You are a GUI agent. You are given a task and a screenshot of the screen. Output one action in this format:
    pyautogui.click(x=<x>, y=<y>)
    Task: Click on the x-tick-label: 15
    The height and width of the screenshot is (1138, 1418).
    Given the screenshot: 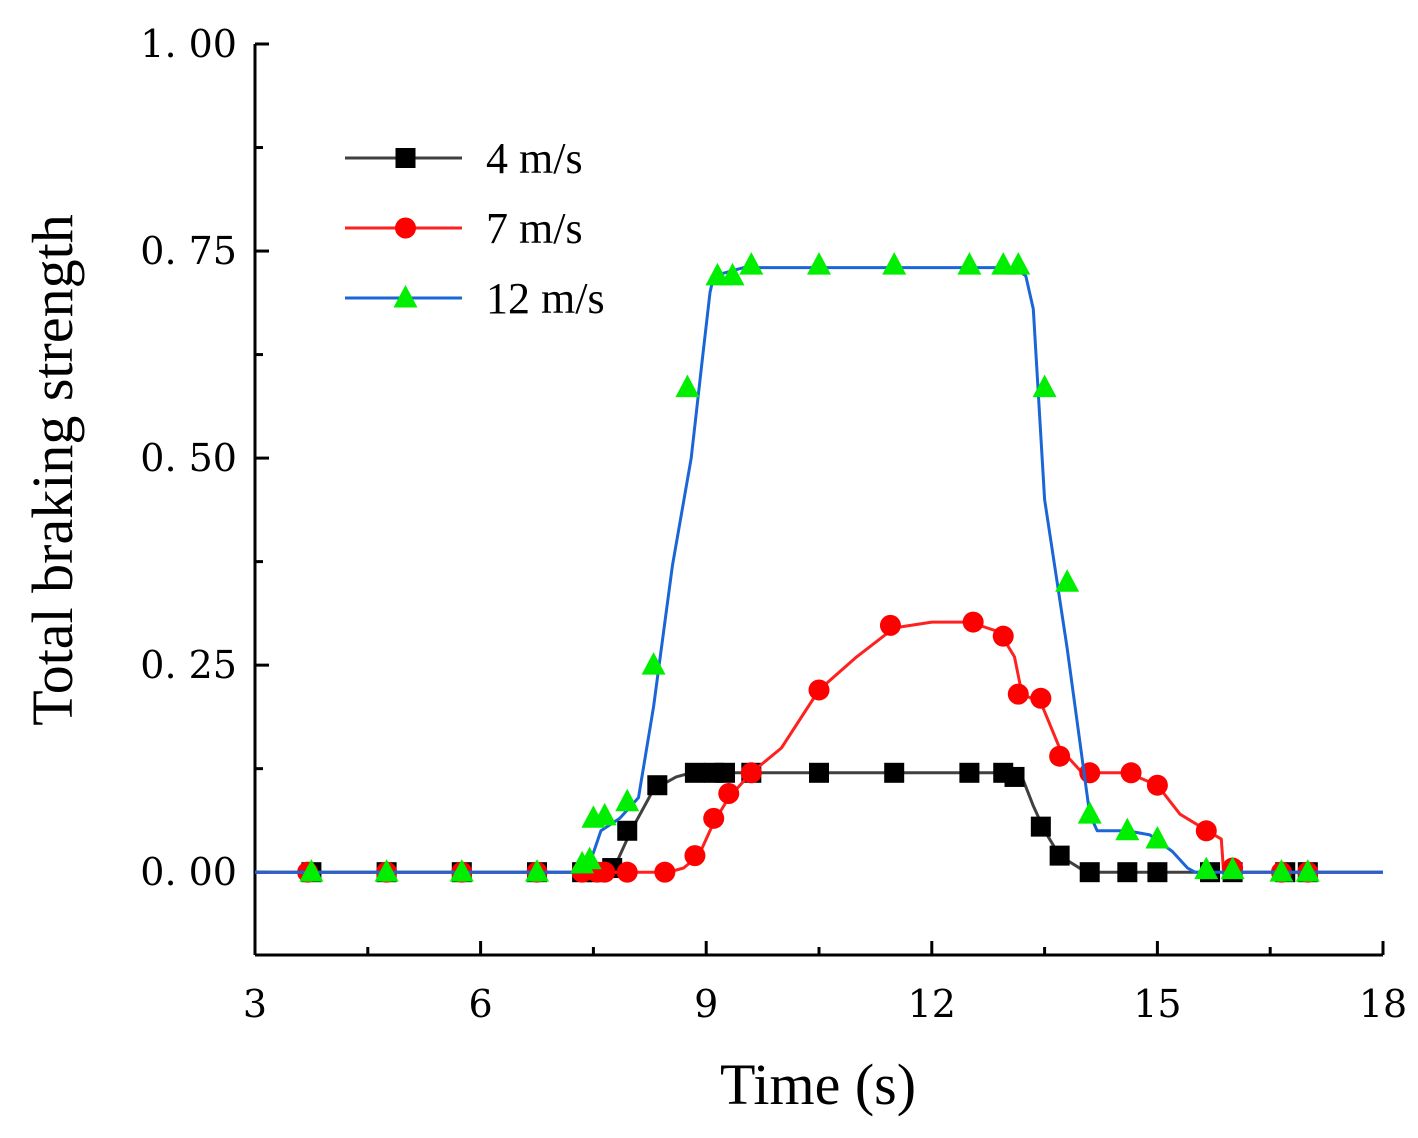 What is the action you would take?
    pyautogui.click(x=1157, y=1004)
    